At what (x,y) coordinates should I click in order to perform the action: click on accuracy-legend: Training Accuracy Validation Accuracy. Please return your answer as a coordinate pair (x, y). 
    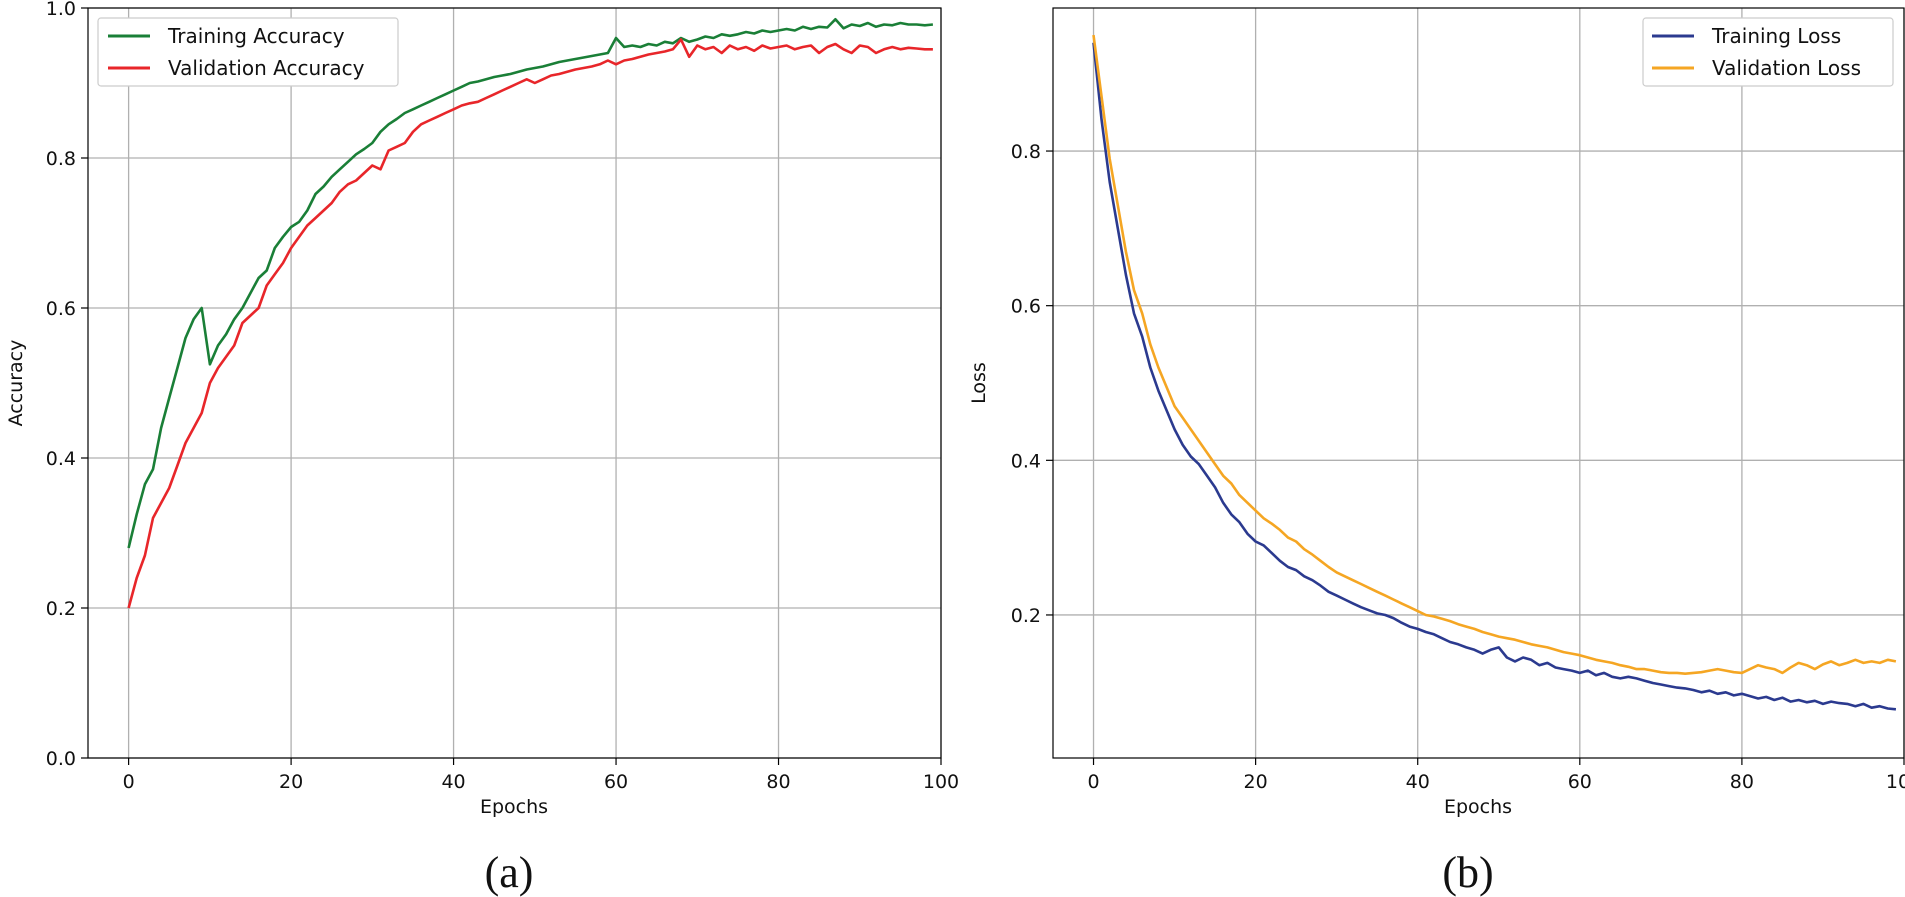
    Looking at the image, I should click on (248, 52).